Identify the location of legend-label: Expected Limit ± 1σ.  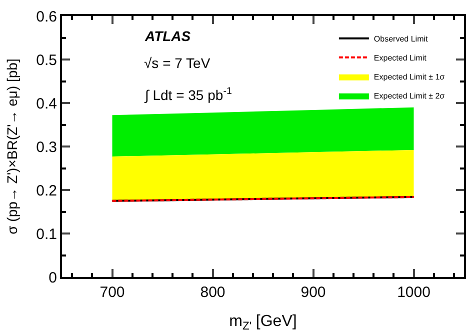
(409, 77).